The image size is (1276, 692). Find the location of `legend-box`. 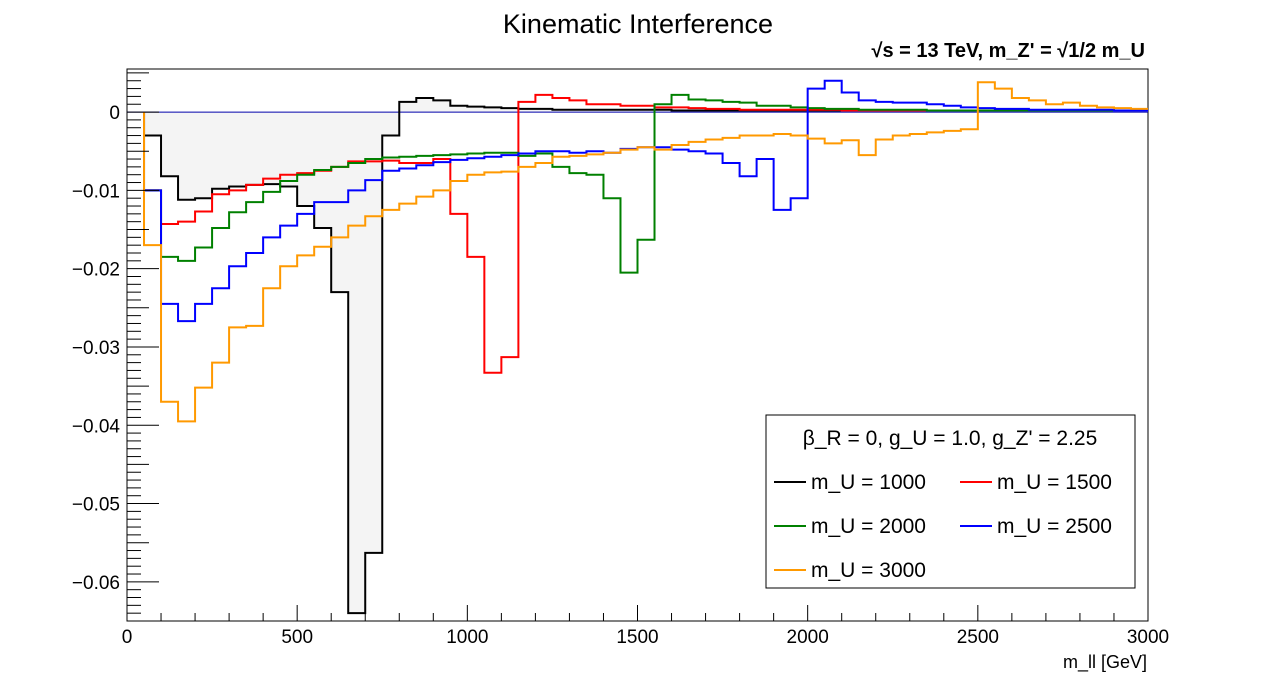

legend-box is located at coordinates (950, 501).